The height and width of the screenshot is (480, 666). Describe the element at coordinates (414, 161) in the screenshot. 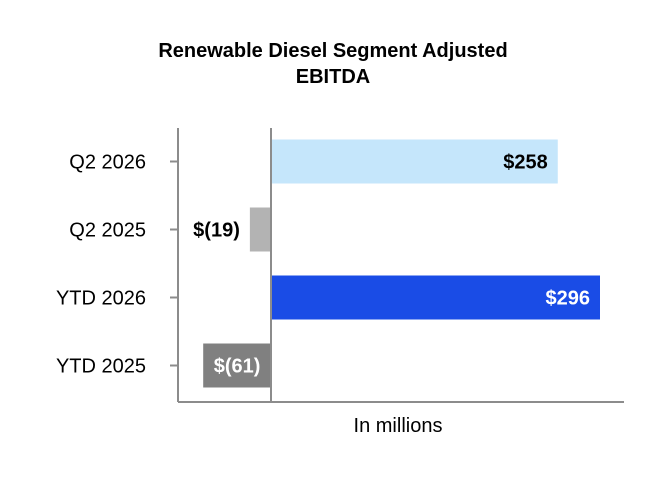

I see `bar-q2-2026` at that location.